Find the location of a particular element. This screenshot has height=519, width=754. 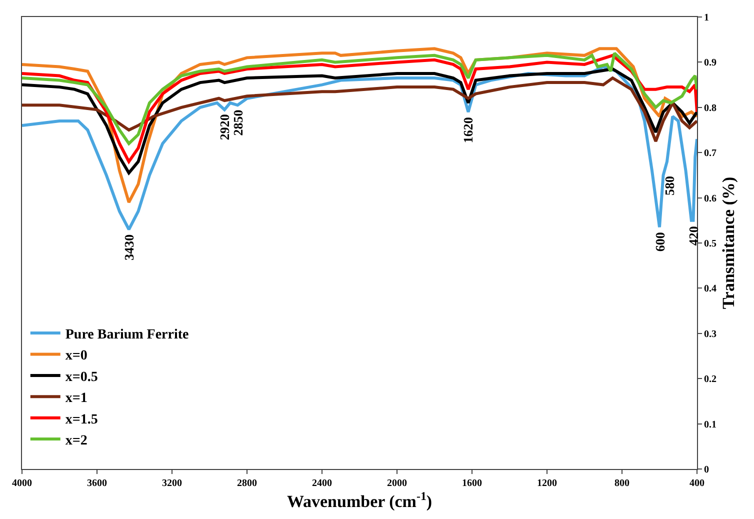

legend-label: x=1.5 is located at coordinates (81, 420).